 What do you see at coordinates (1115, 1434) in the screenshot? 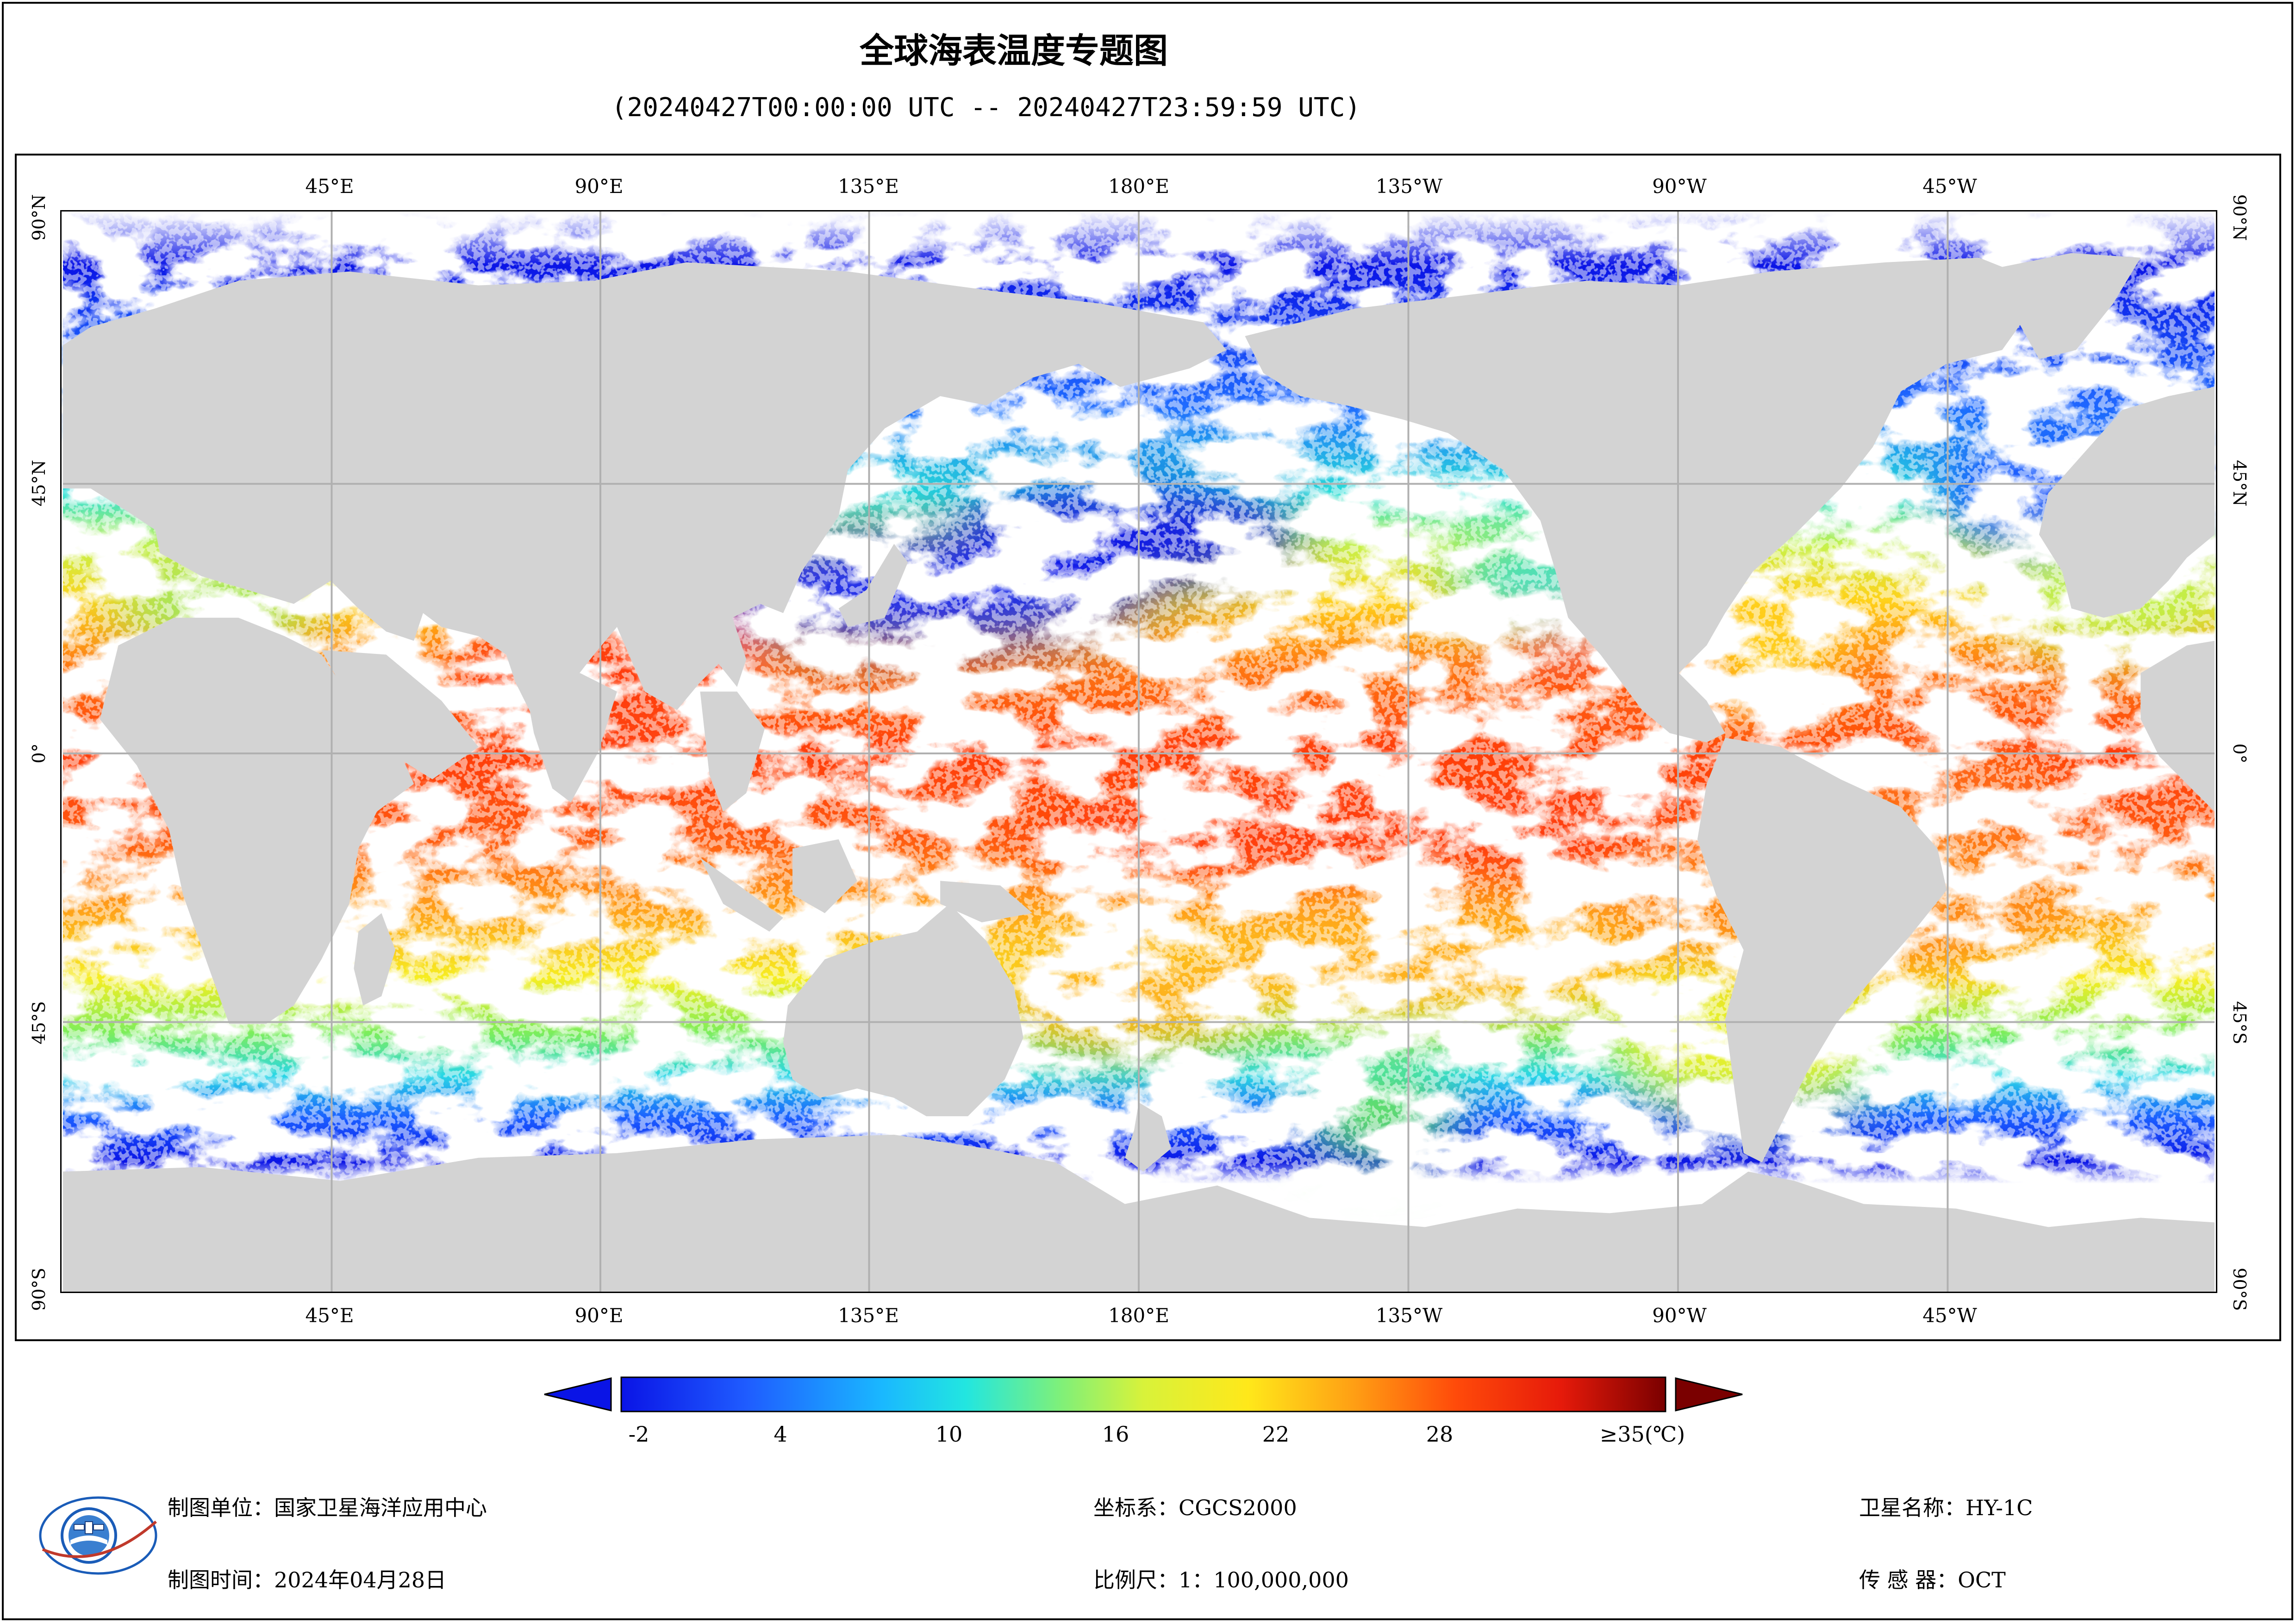
I see `colorbar-tick-3: 16` at bounding box center [1115, 1434].